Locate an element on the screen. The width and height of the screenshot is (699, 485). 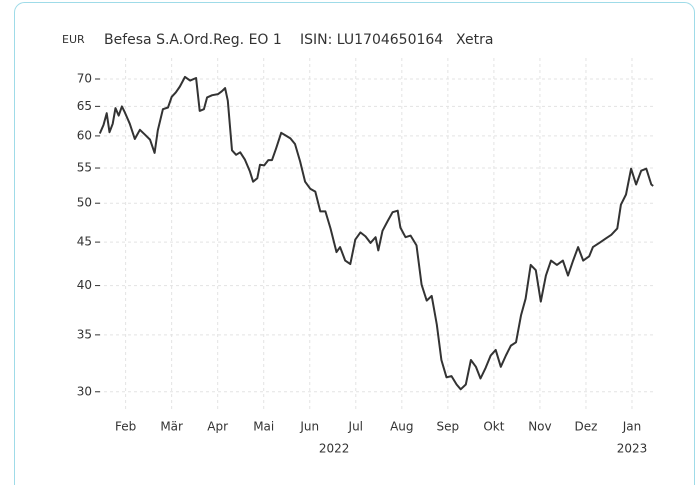
y-tick-label: 50 is located at coordinates (84, 203).